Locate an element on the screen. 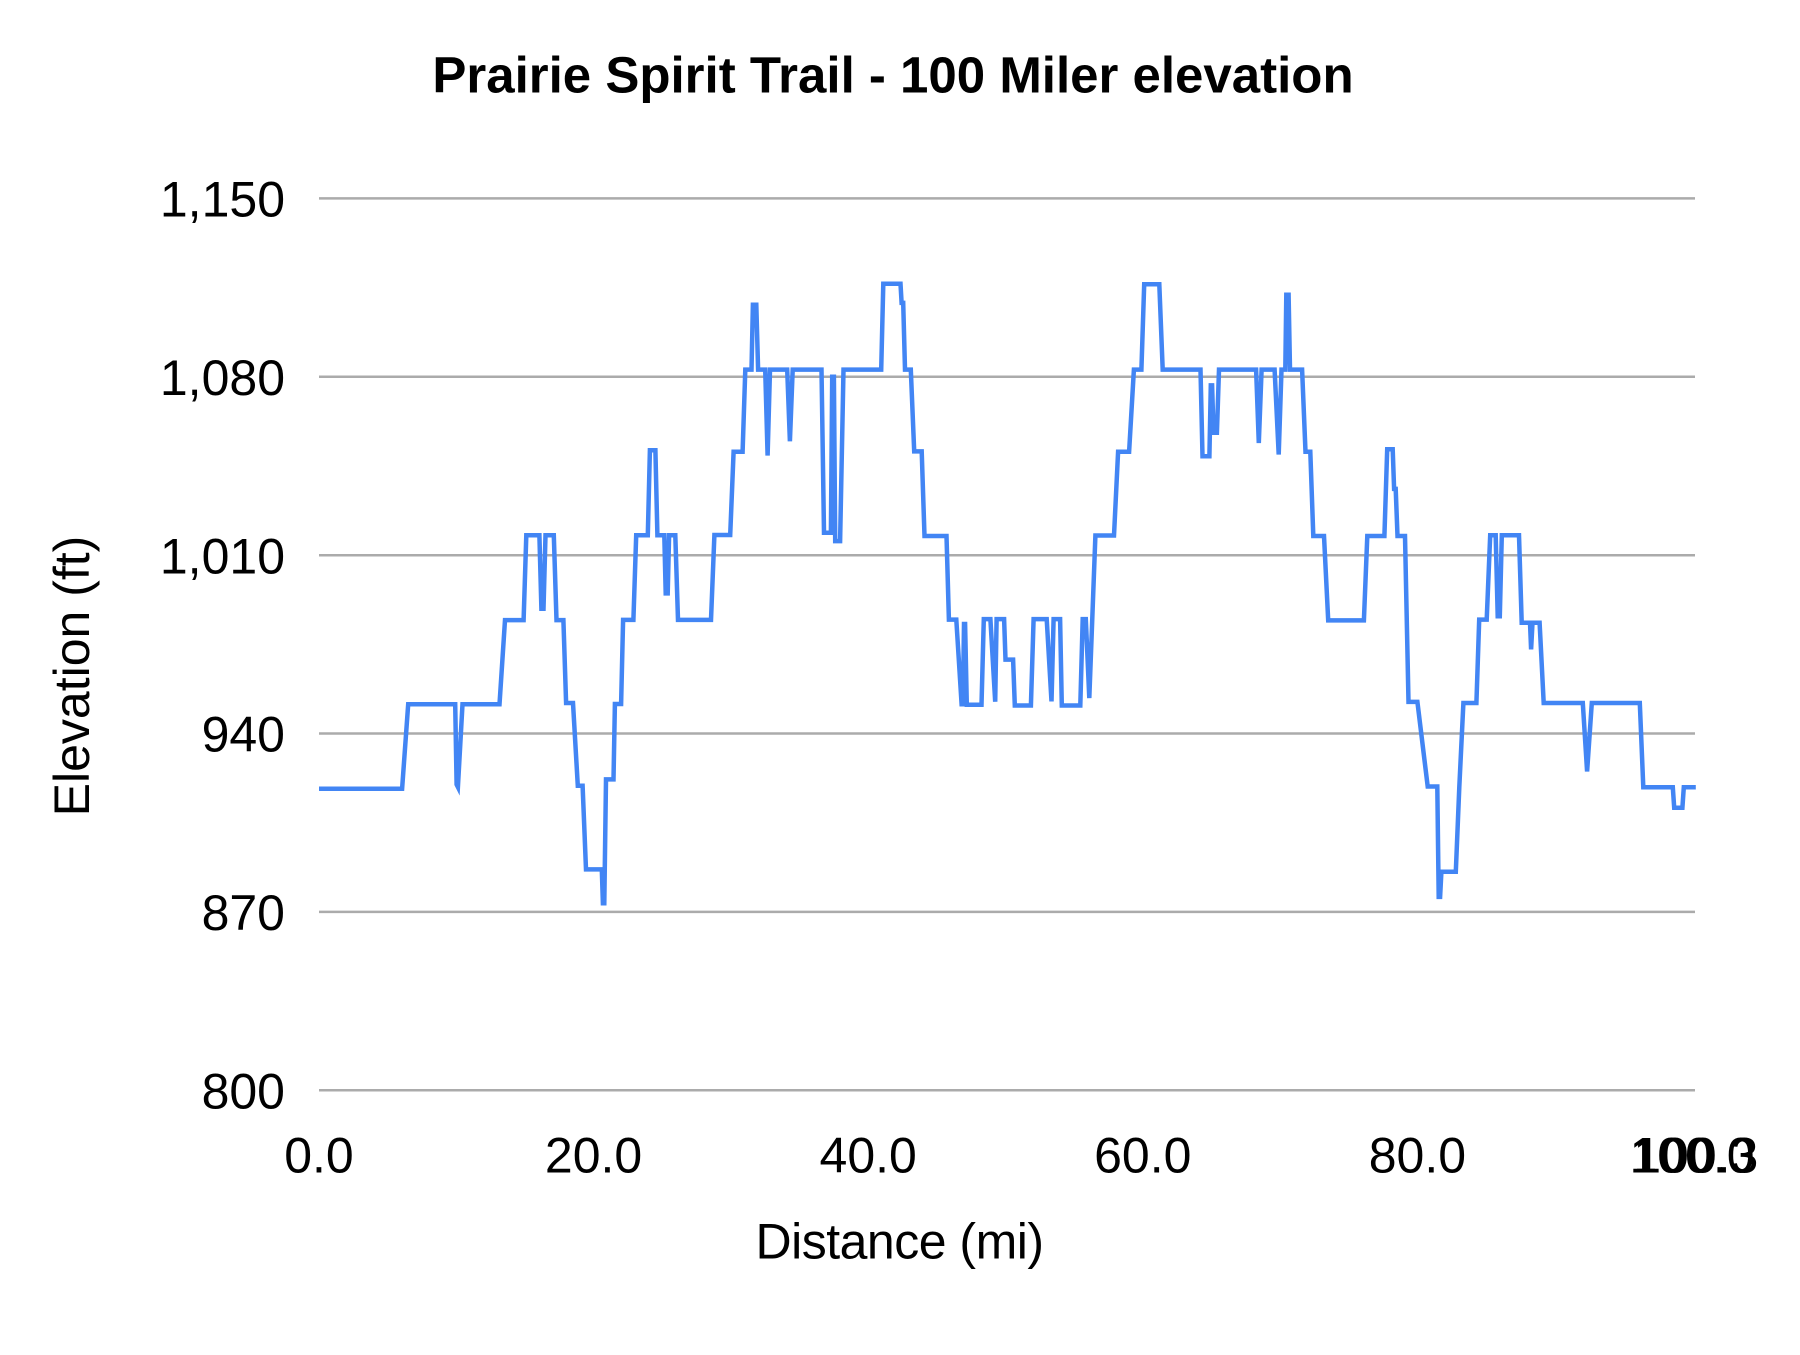 This screenshot has height=1355, width=1800. svg-text: 870 is located at coordinates (243, 913).